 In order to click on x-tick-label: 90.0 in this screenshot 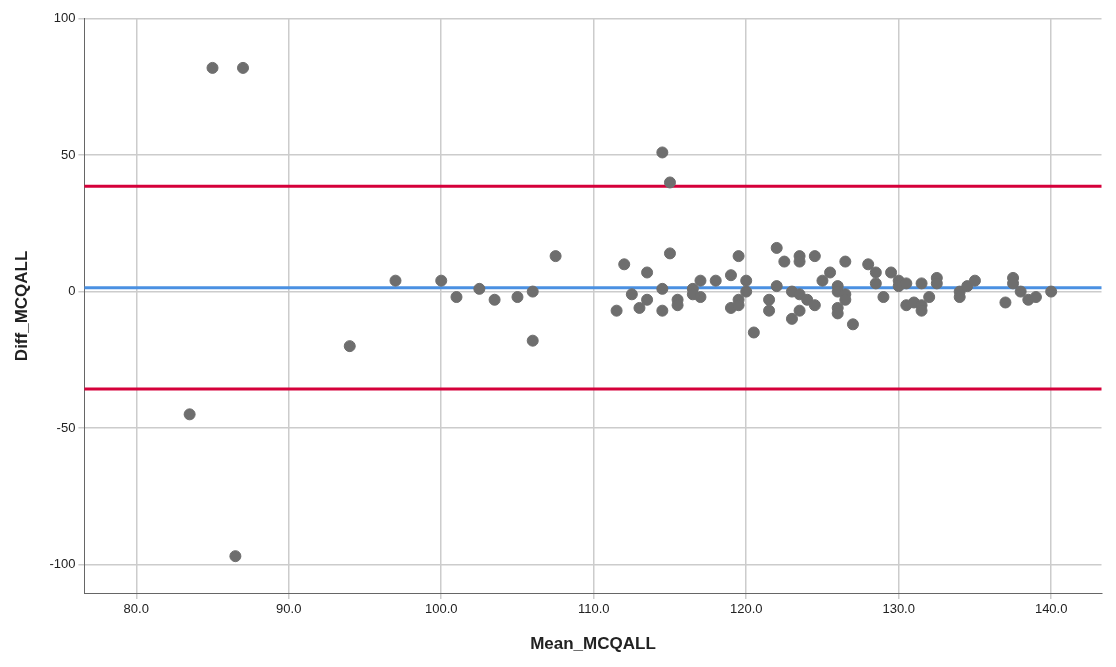, I will do `click(289, 609)`.